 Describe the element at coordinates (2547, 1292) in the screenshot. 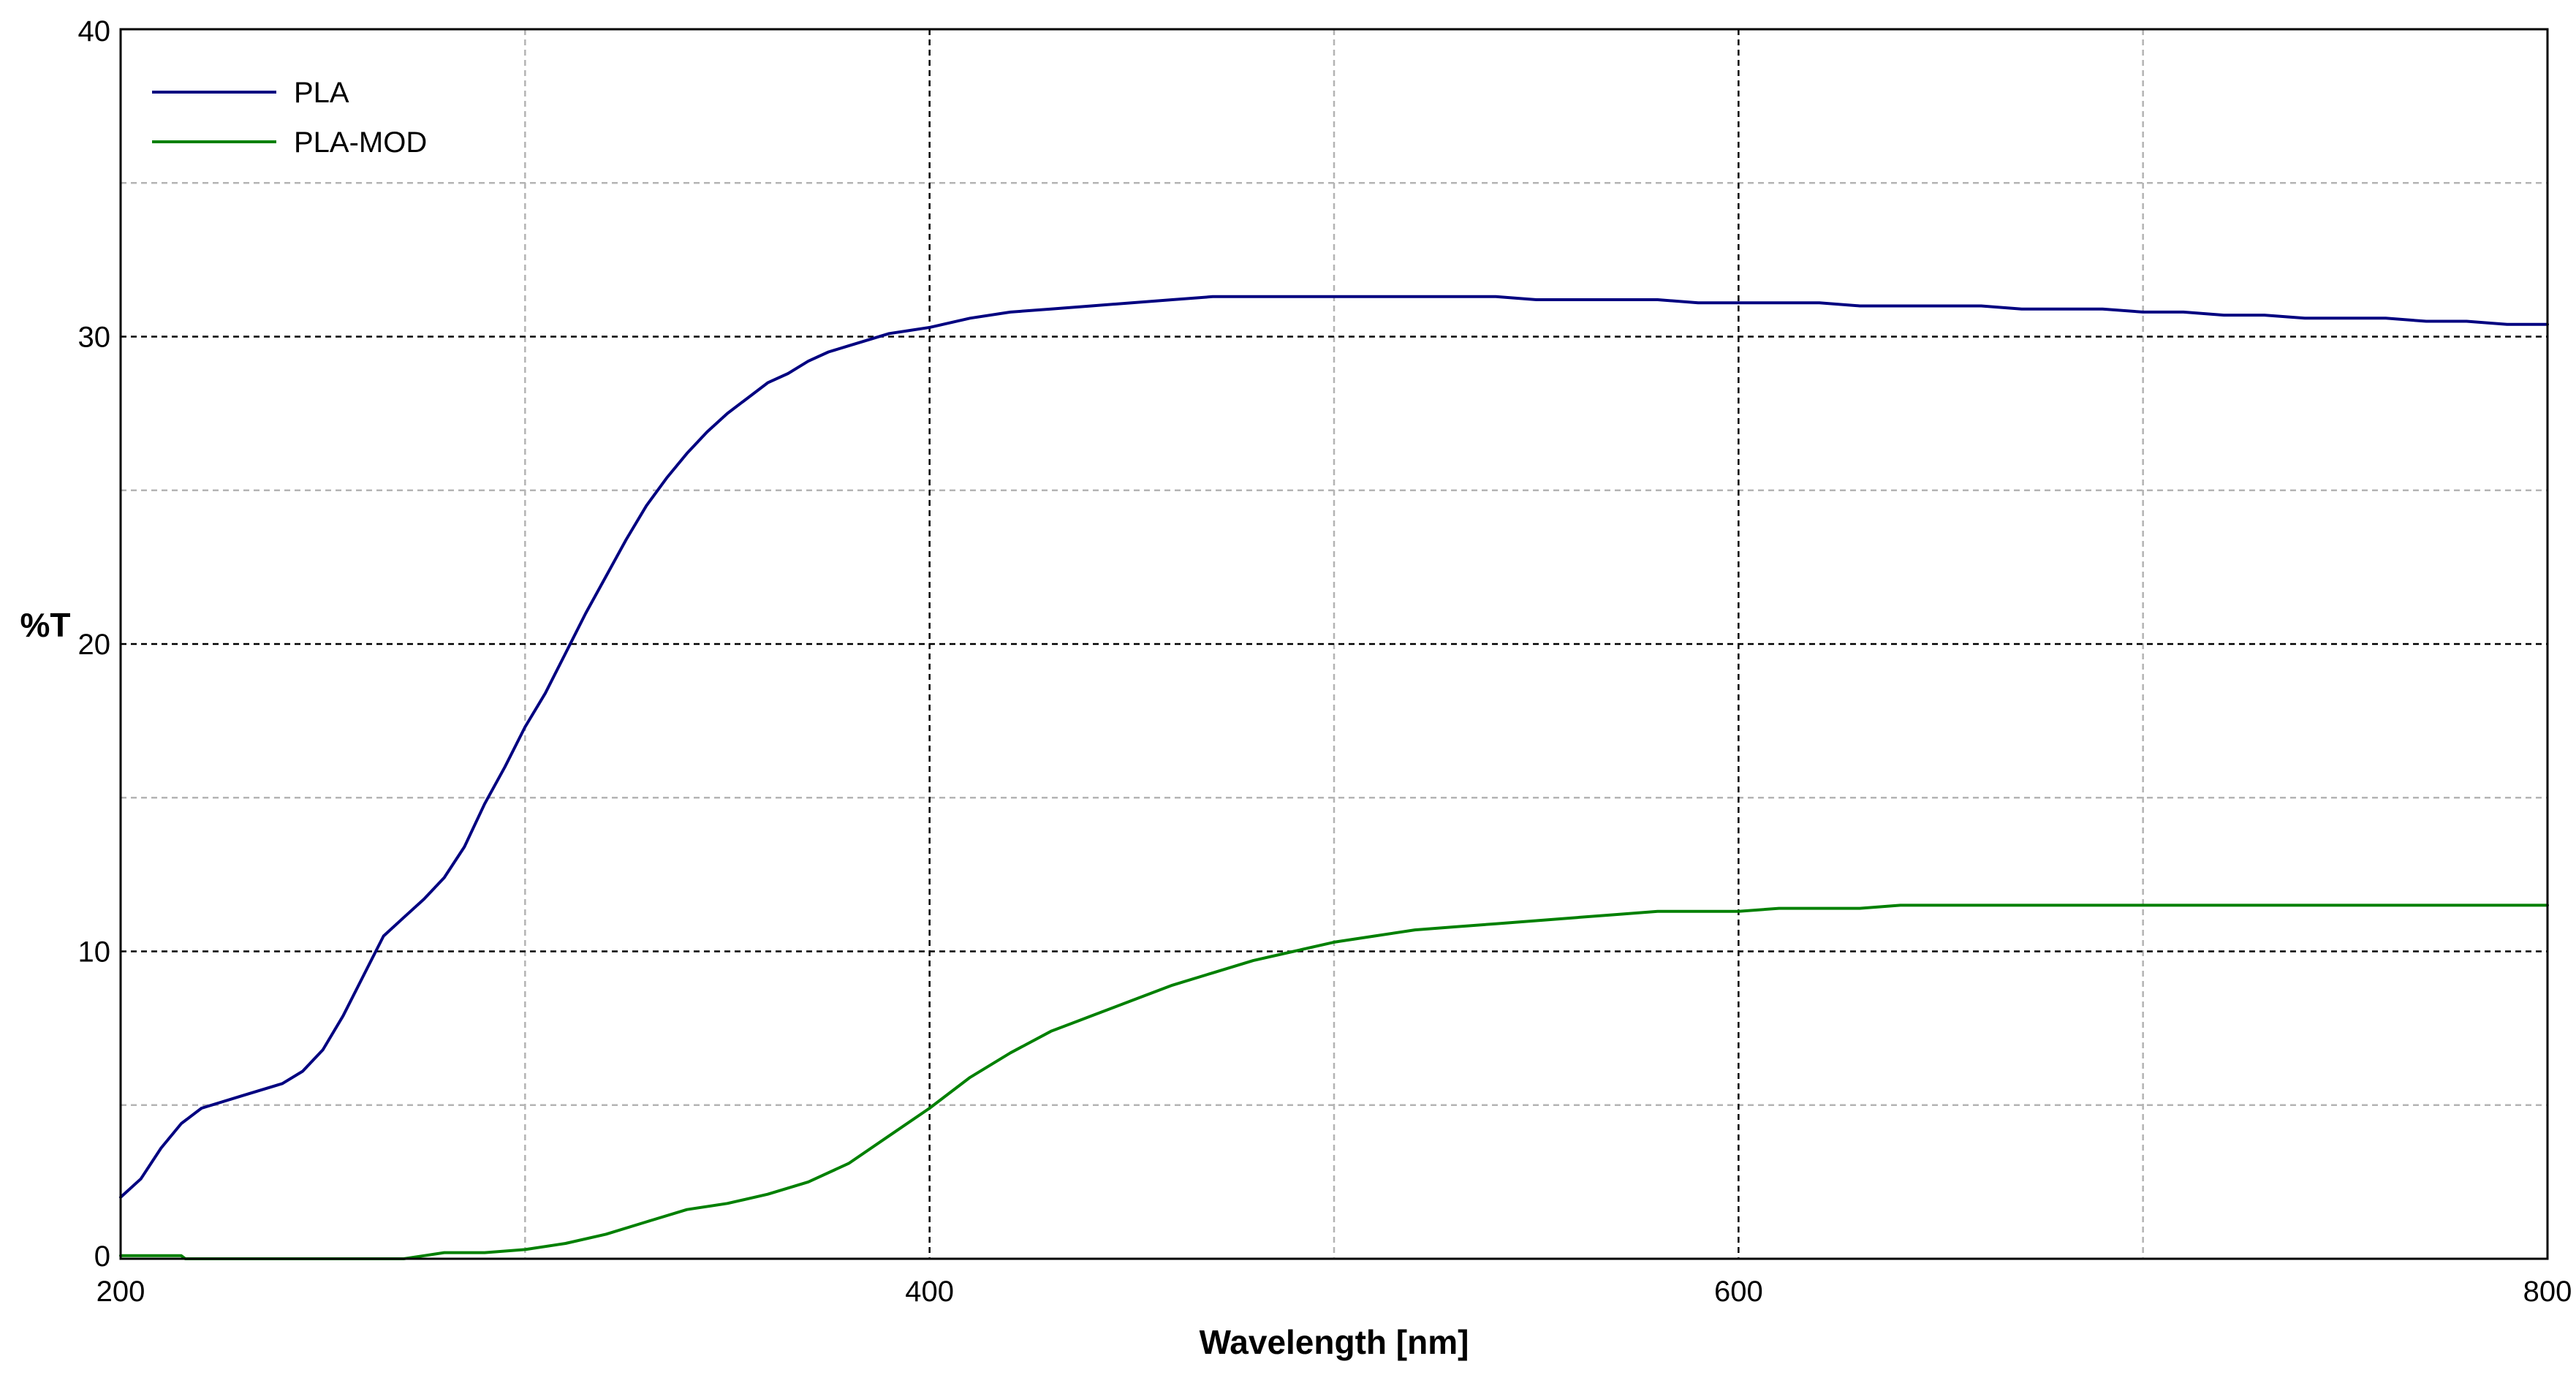

I see `x-tick-label: 800` at that location.